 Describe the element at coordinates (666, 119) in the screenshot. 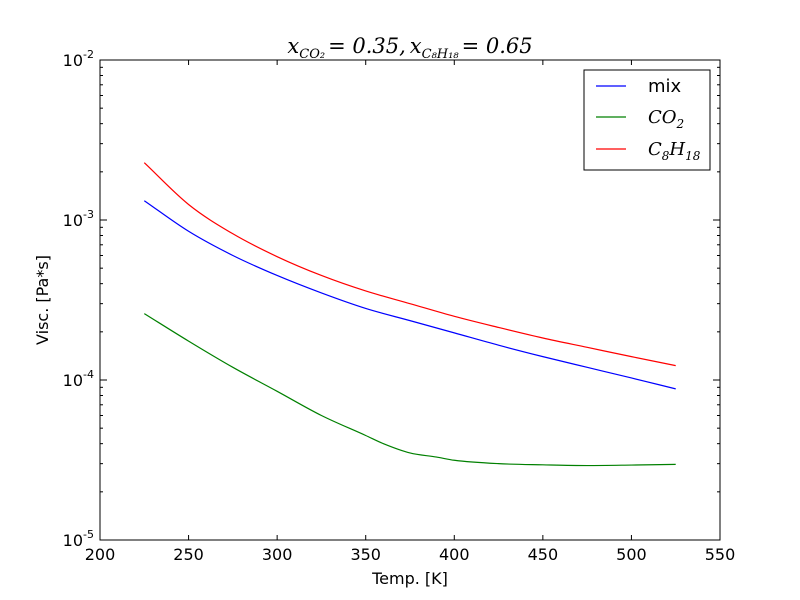

I see `legend-label-co2: CO2` at that location.